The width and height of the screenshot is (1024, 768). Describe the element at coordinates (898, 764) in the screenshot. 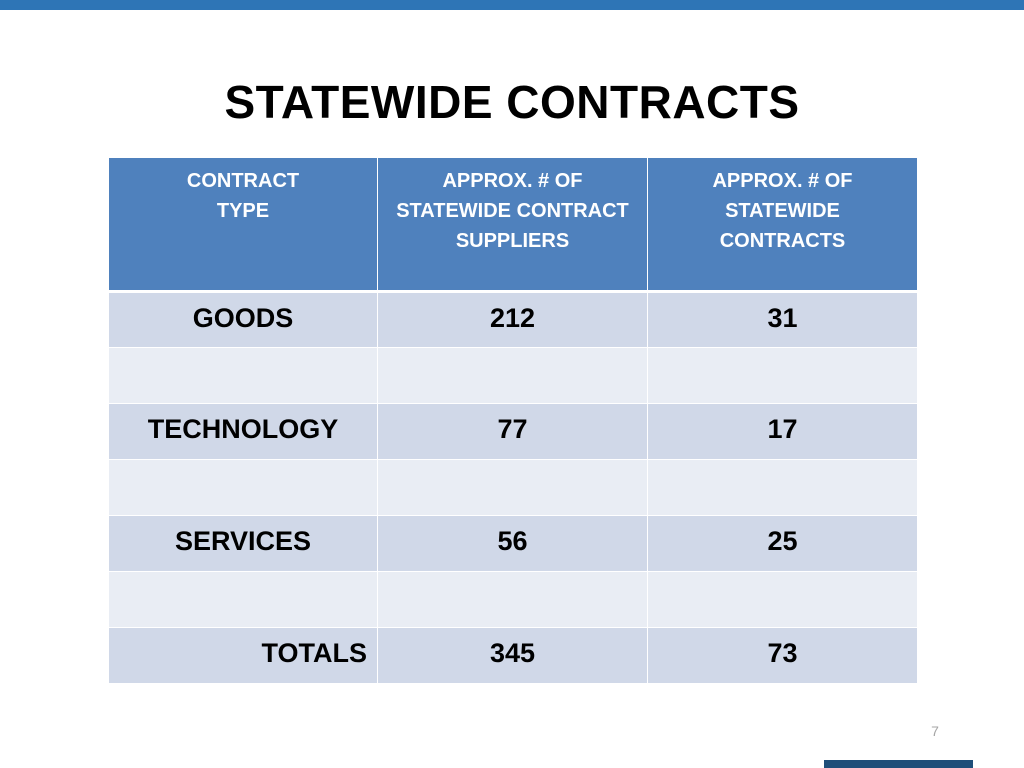

I see `bottom-accent-bar` at that location.